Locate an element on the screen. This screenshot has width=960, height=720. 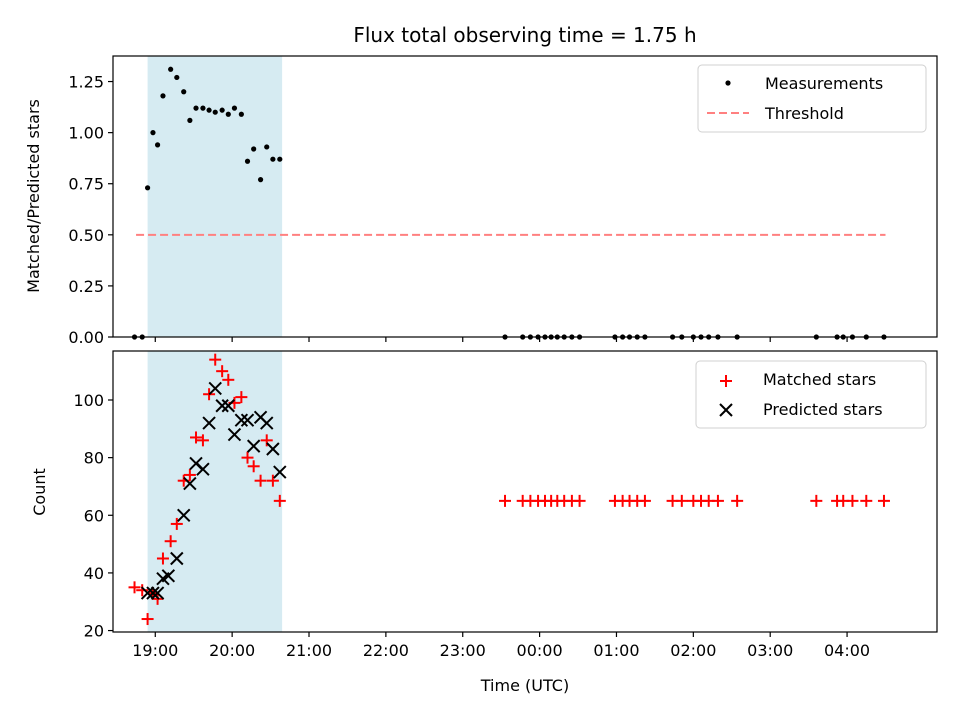
y-tick-label: 100 is located at coordinates (88, 400).